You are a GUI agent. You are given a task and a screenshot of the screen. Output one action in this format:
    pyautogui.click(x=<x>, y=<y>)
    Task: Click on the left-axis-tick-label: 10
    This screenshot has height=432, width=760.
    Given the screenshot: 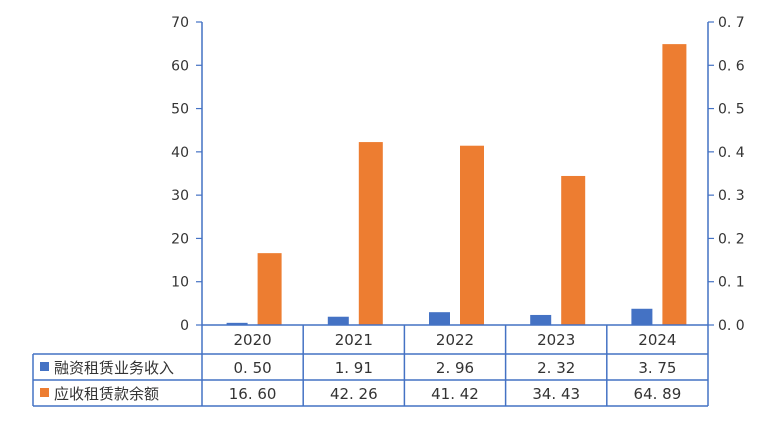 What is the action you would take?
    pyautogui.click(x=180, y=283)
    